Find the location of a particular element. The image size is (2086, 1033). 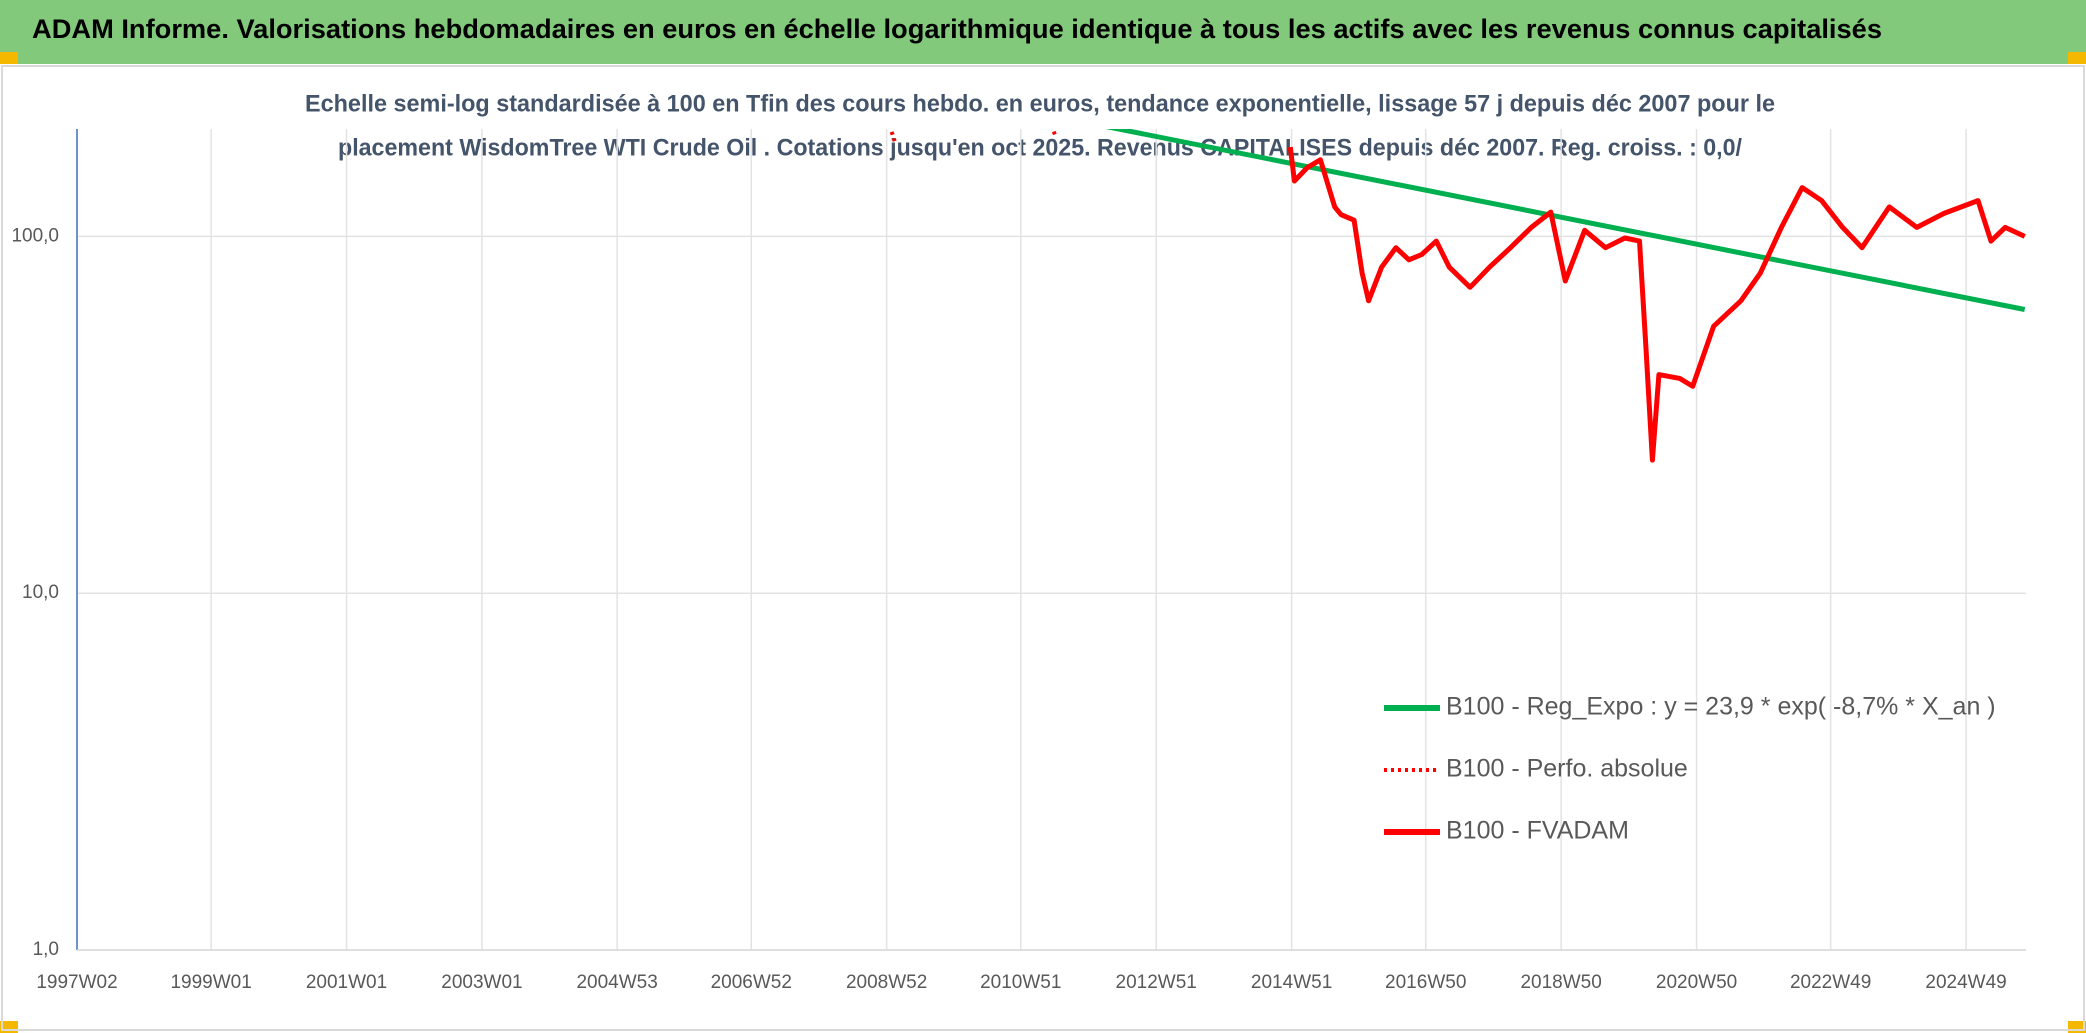

y-tick-label: 10,0 is located at coordinates (40, 592).